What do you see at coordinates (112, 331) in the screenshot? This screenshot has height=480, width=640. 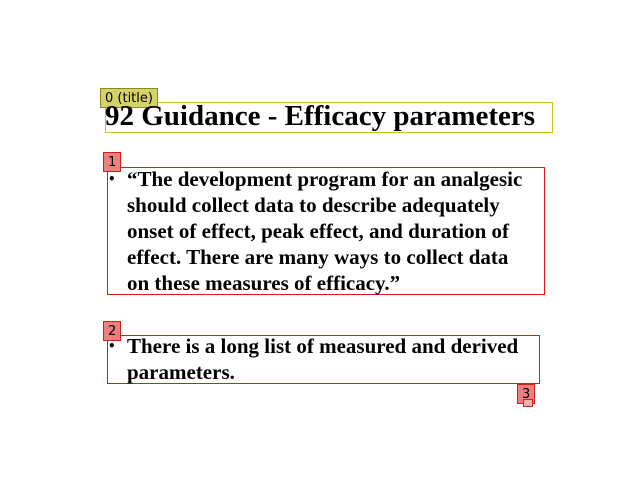 I see `body-region-2-tag: 2` at bounding box center [112, 331].